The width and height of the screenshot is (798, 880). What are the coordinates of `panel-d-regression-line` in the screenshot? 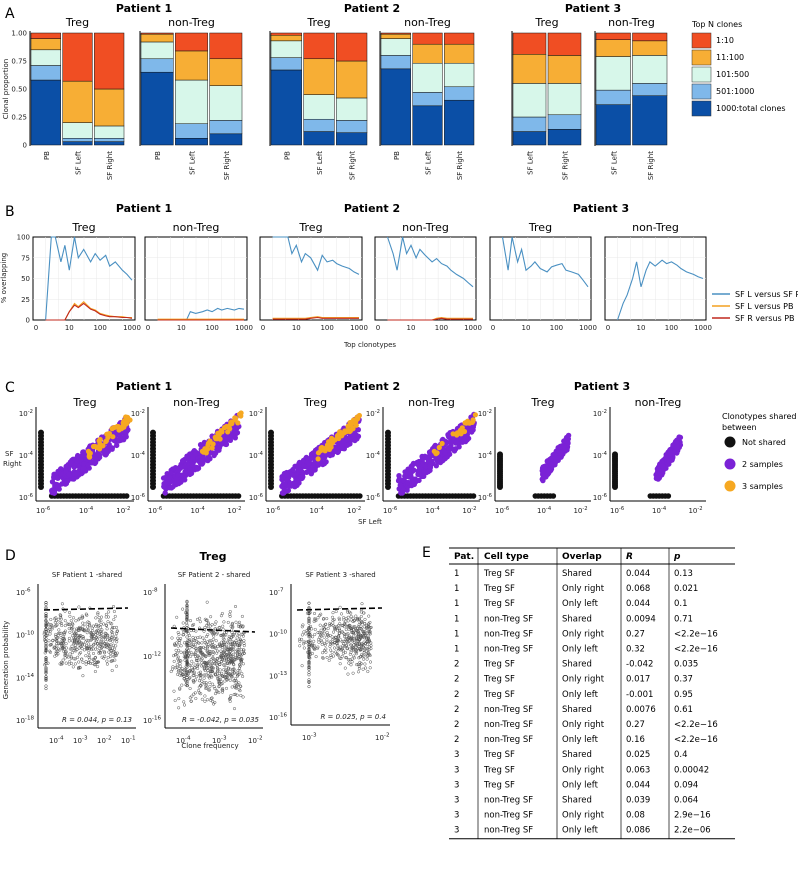 It's located at (339, 609).